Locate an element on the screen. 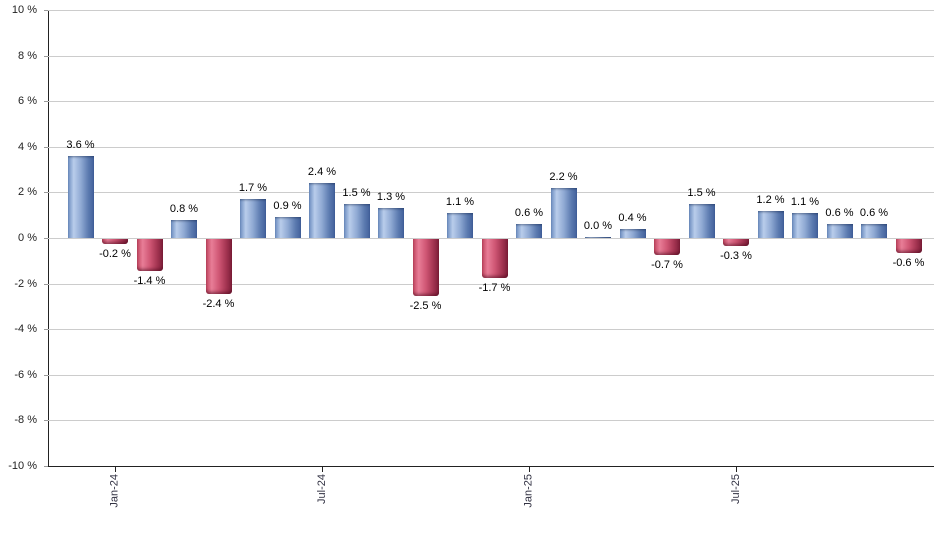  y-tick-label: -10 % is located at coordinates (22, 466).